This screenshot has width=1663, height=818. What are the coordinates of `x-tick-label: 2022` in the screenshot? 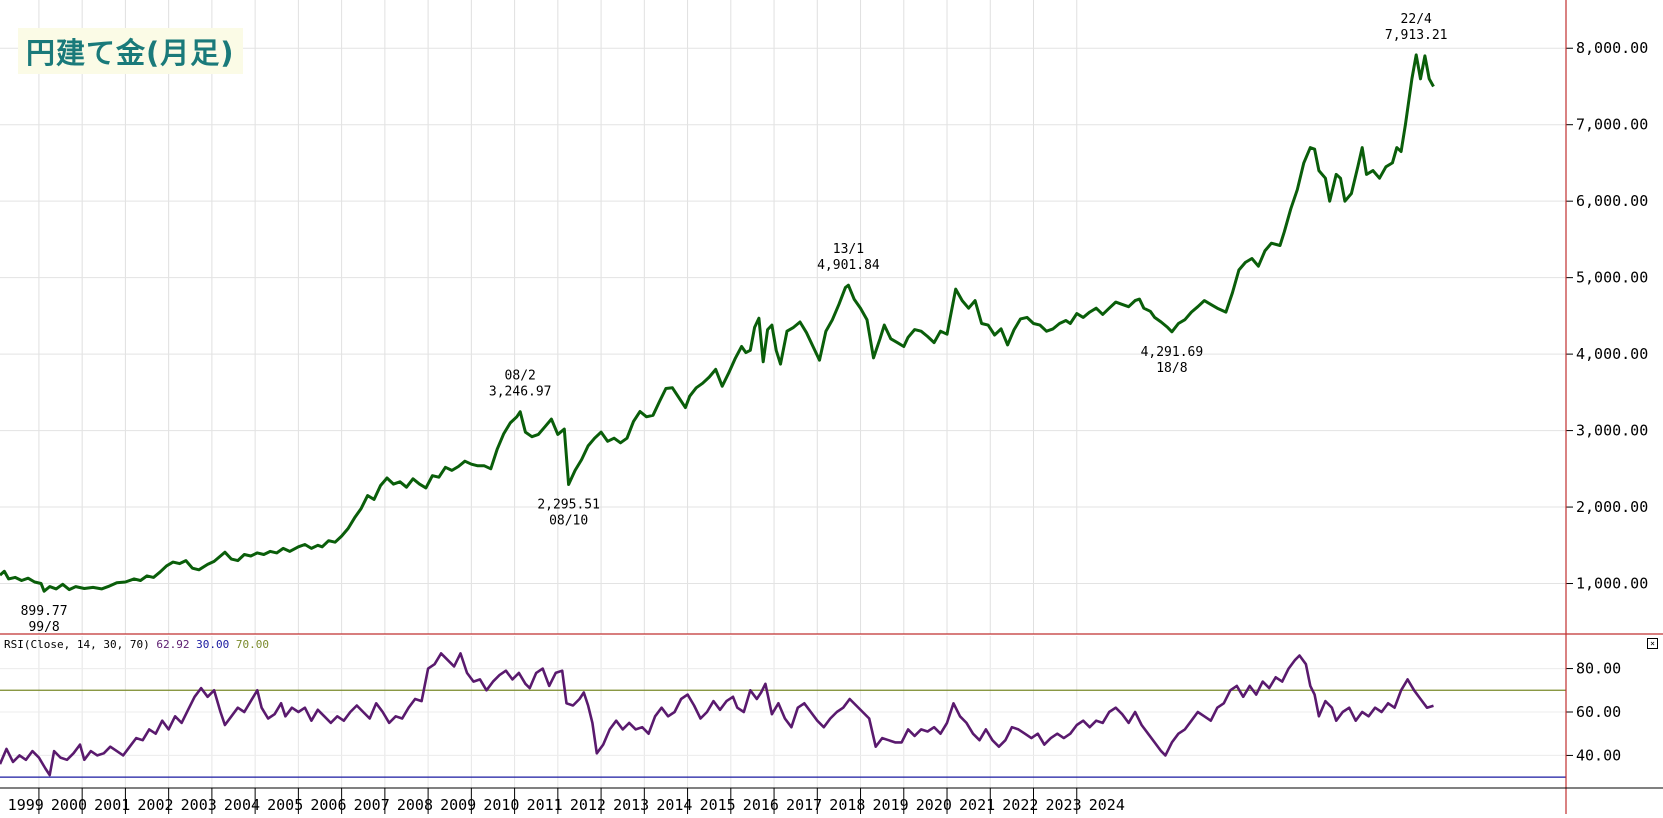 It's located at (1020, 805).